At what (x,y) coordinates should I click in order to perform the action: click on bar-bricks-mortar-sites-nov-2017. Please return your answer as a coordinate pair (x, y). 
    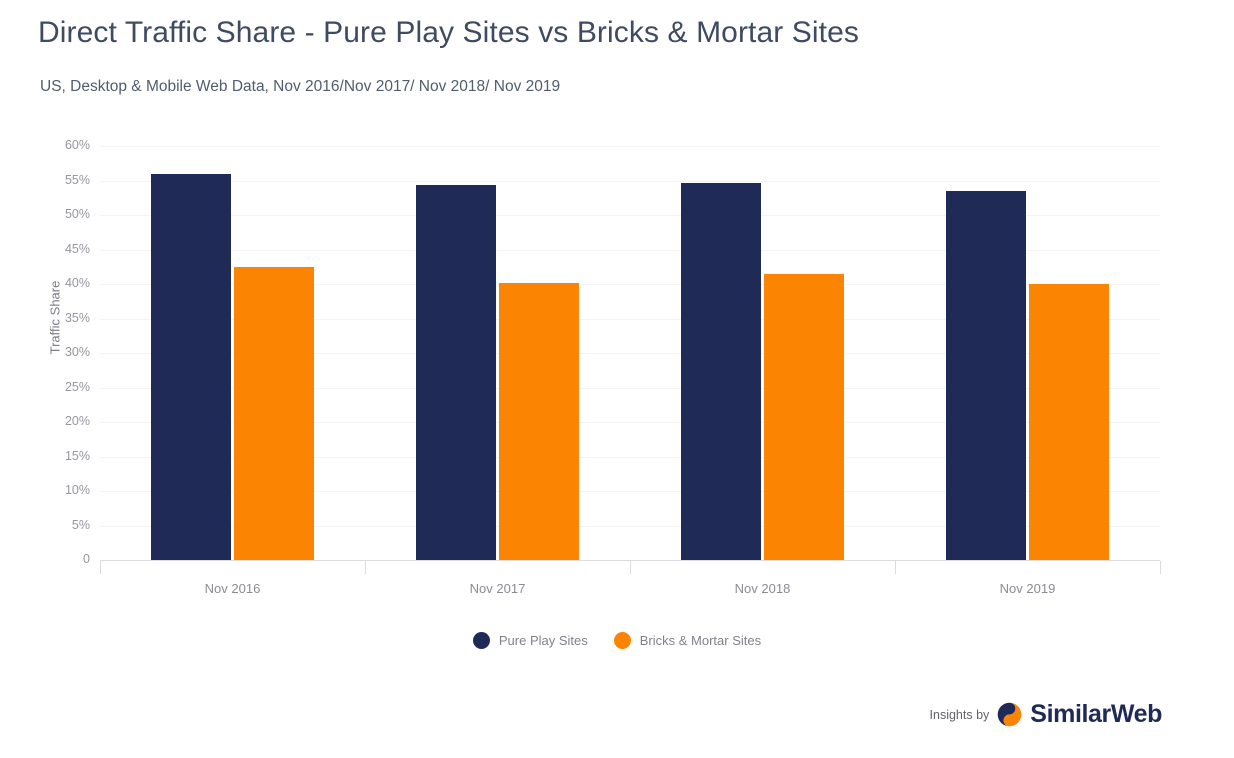
    Looking at the image, I should click on (539, 421).